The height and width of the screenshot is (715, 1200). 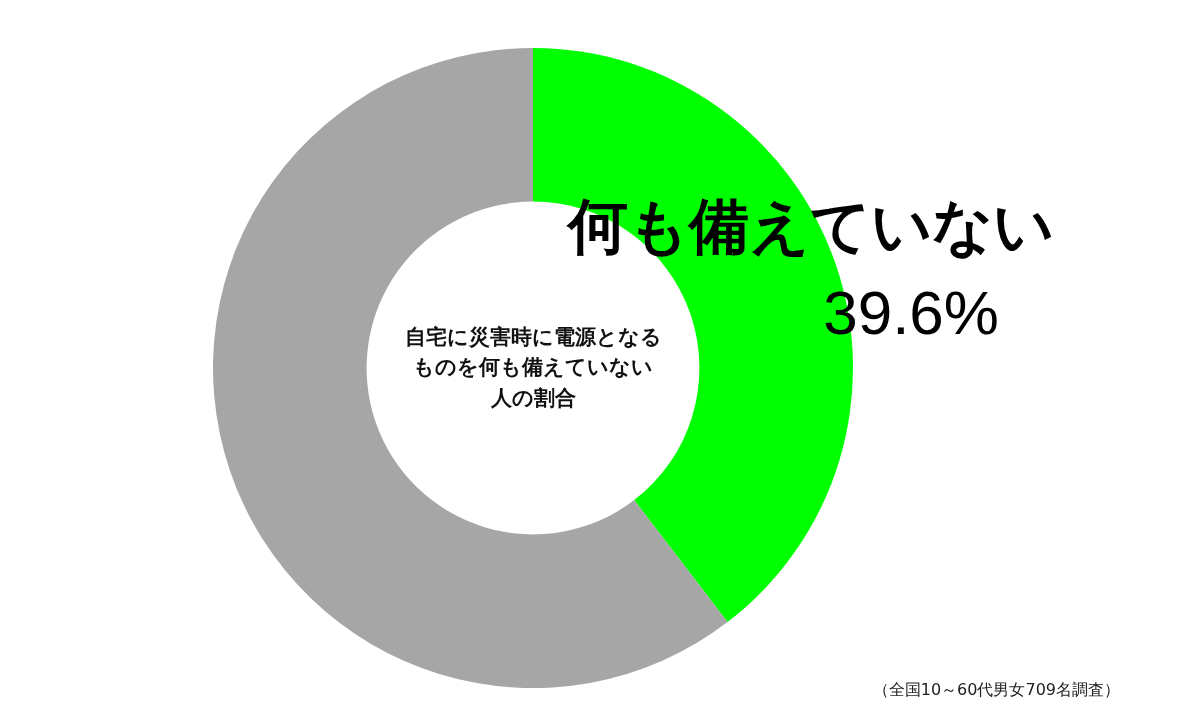 What do you see at coordinates (996, 690) in the screenshot?
I see `text: （全国10～60代男女709名調査）` at bounding box center [996, 690].